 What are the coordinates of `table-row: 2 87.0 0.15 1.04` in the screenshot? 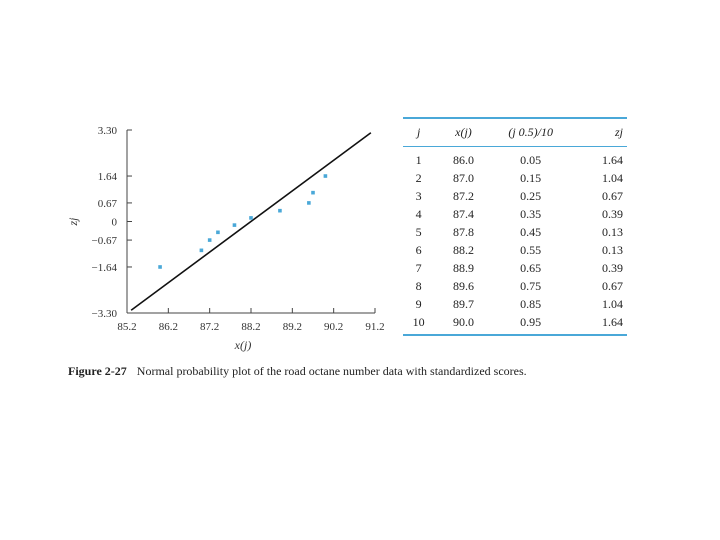 It's located at (515, 178).